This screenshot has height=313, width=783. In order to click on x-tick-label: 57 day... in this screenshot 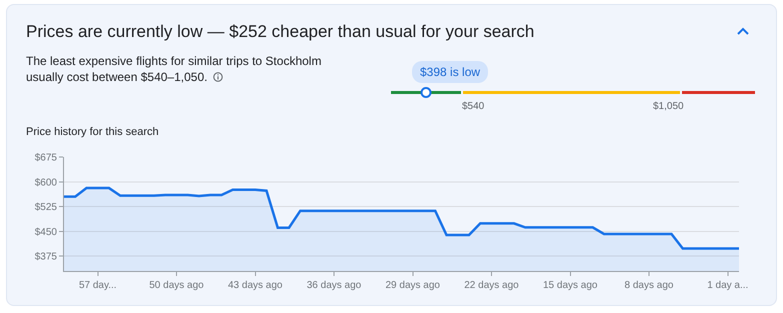, I will do `click(97, 285)`.